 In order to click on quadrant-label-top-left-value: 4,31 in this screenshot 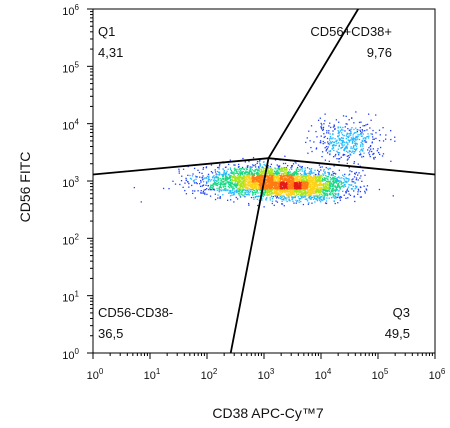, I will do `click(110, 52)`.